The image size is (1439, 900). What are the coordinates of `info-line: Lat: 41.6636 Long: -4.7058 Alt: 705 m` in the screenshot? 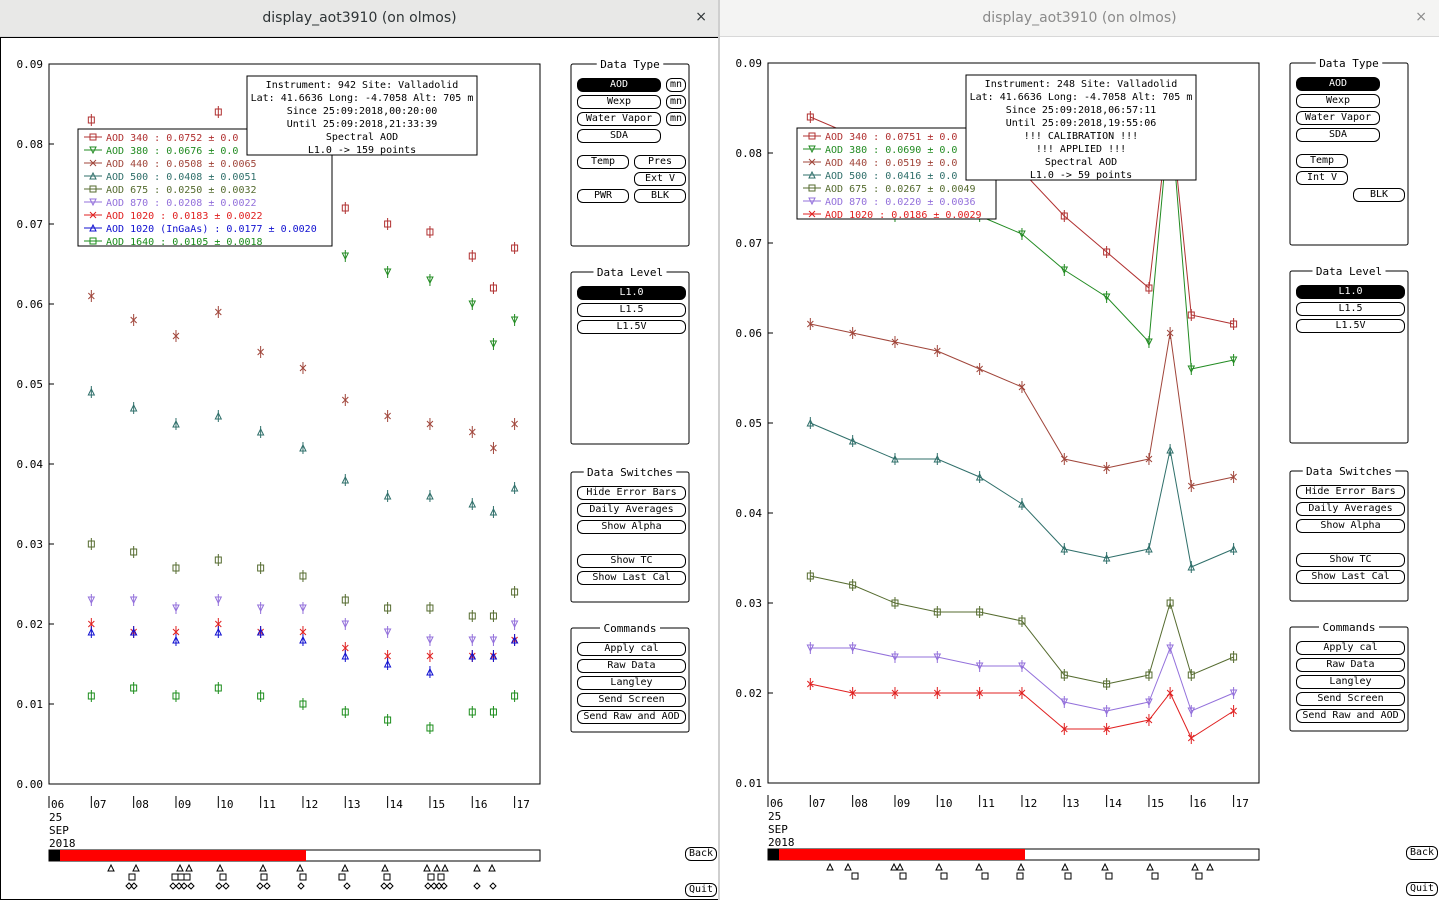 It's located at (1081, 97).